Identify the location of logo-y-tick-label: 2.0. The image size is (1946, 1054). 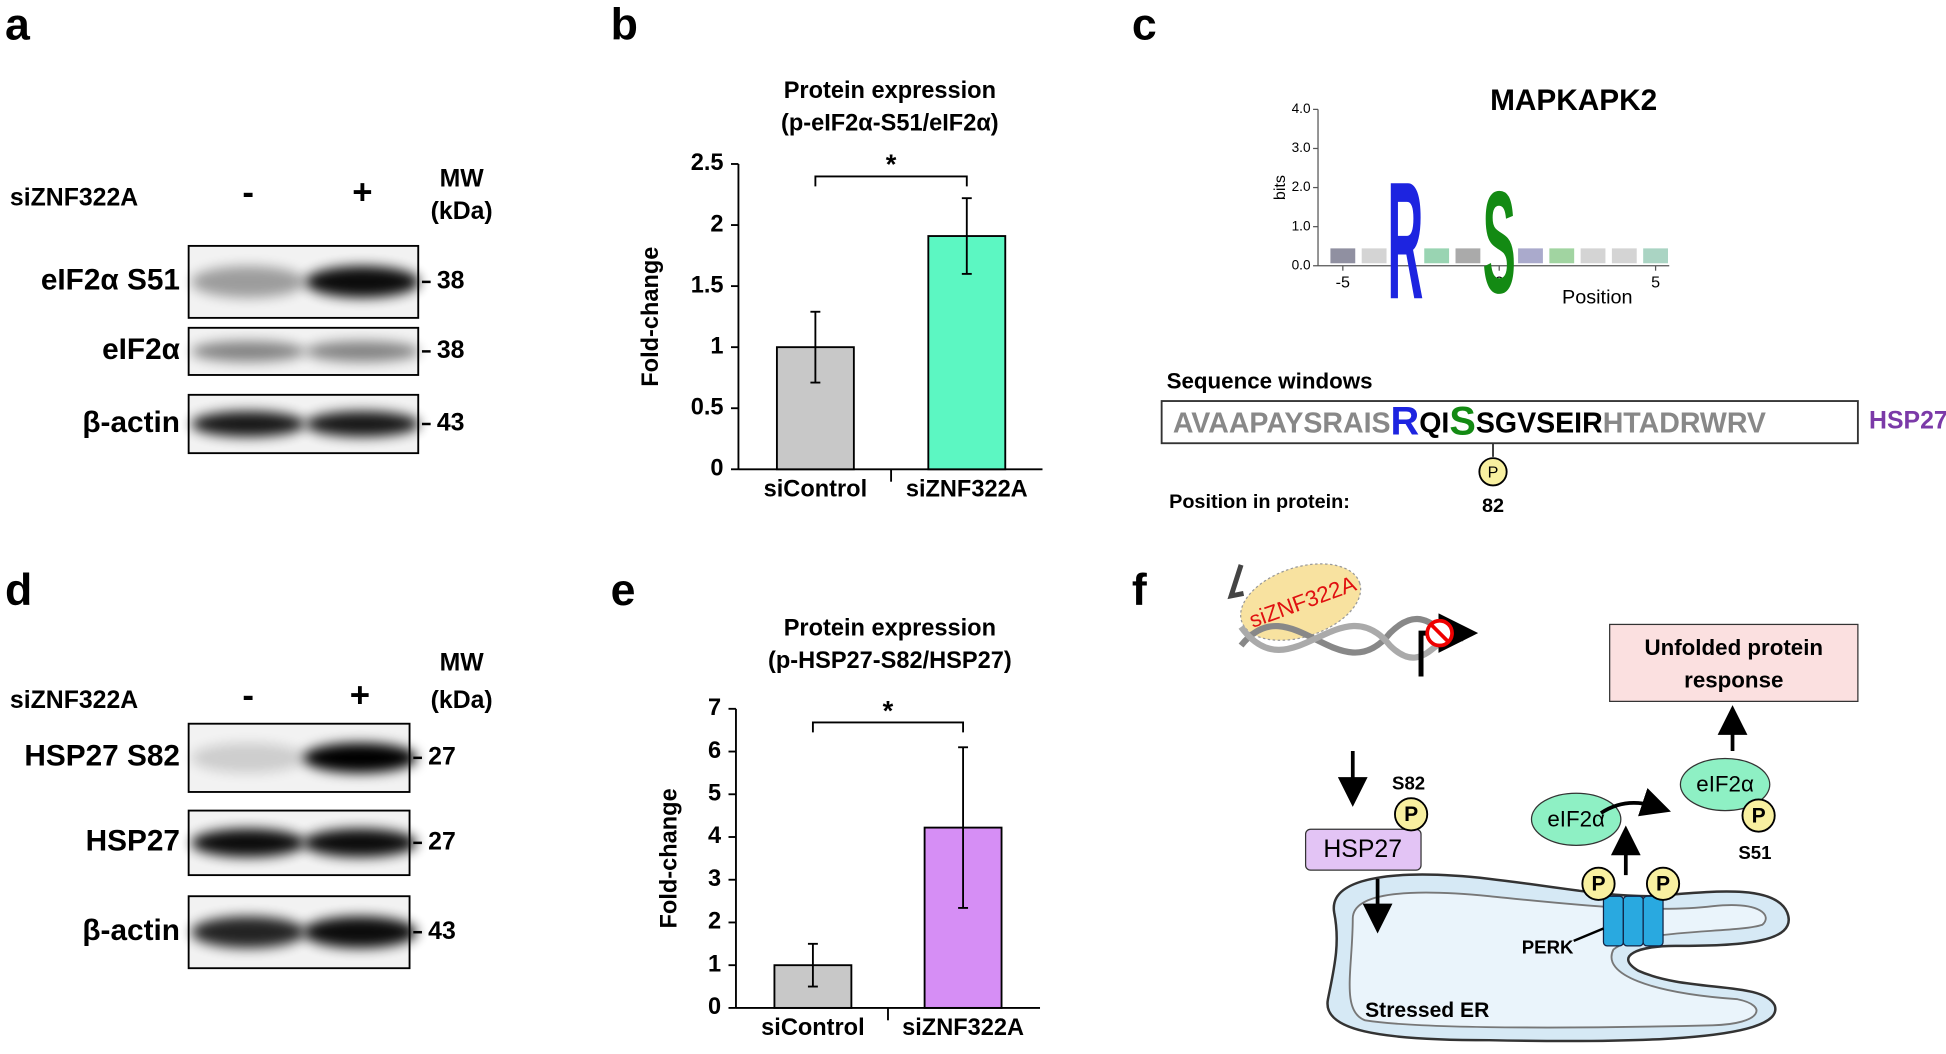
(1301, 186).